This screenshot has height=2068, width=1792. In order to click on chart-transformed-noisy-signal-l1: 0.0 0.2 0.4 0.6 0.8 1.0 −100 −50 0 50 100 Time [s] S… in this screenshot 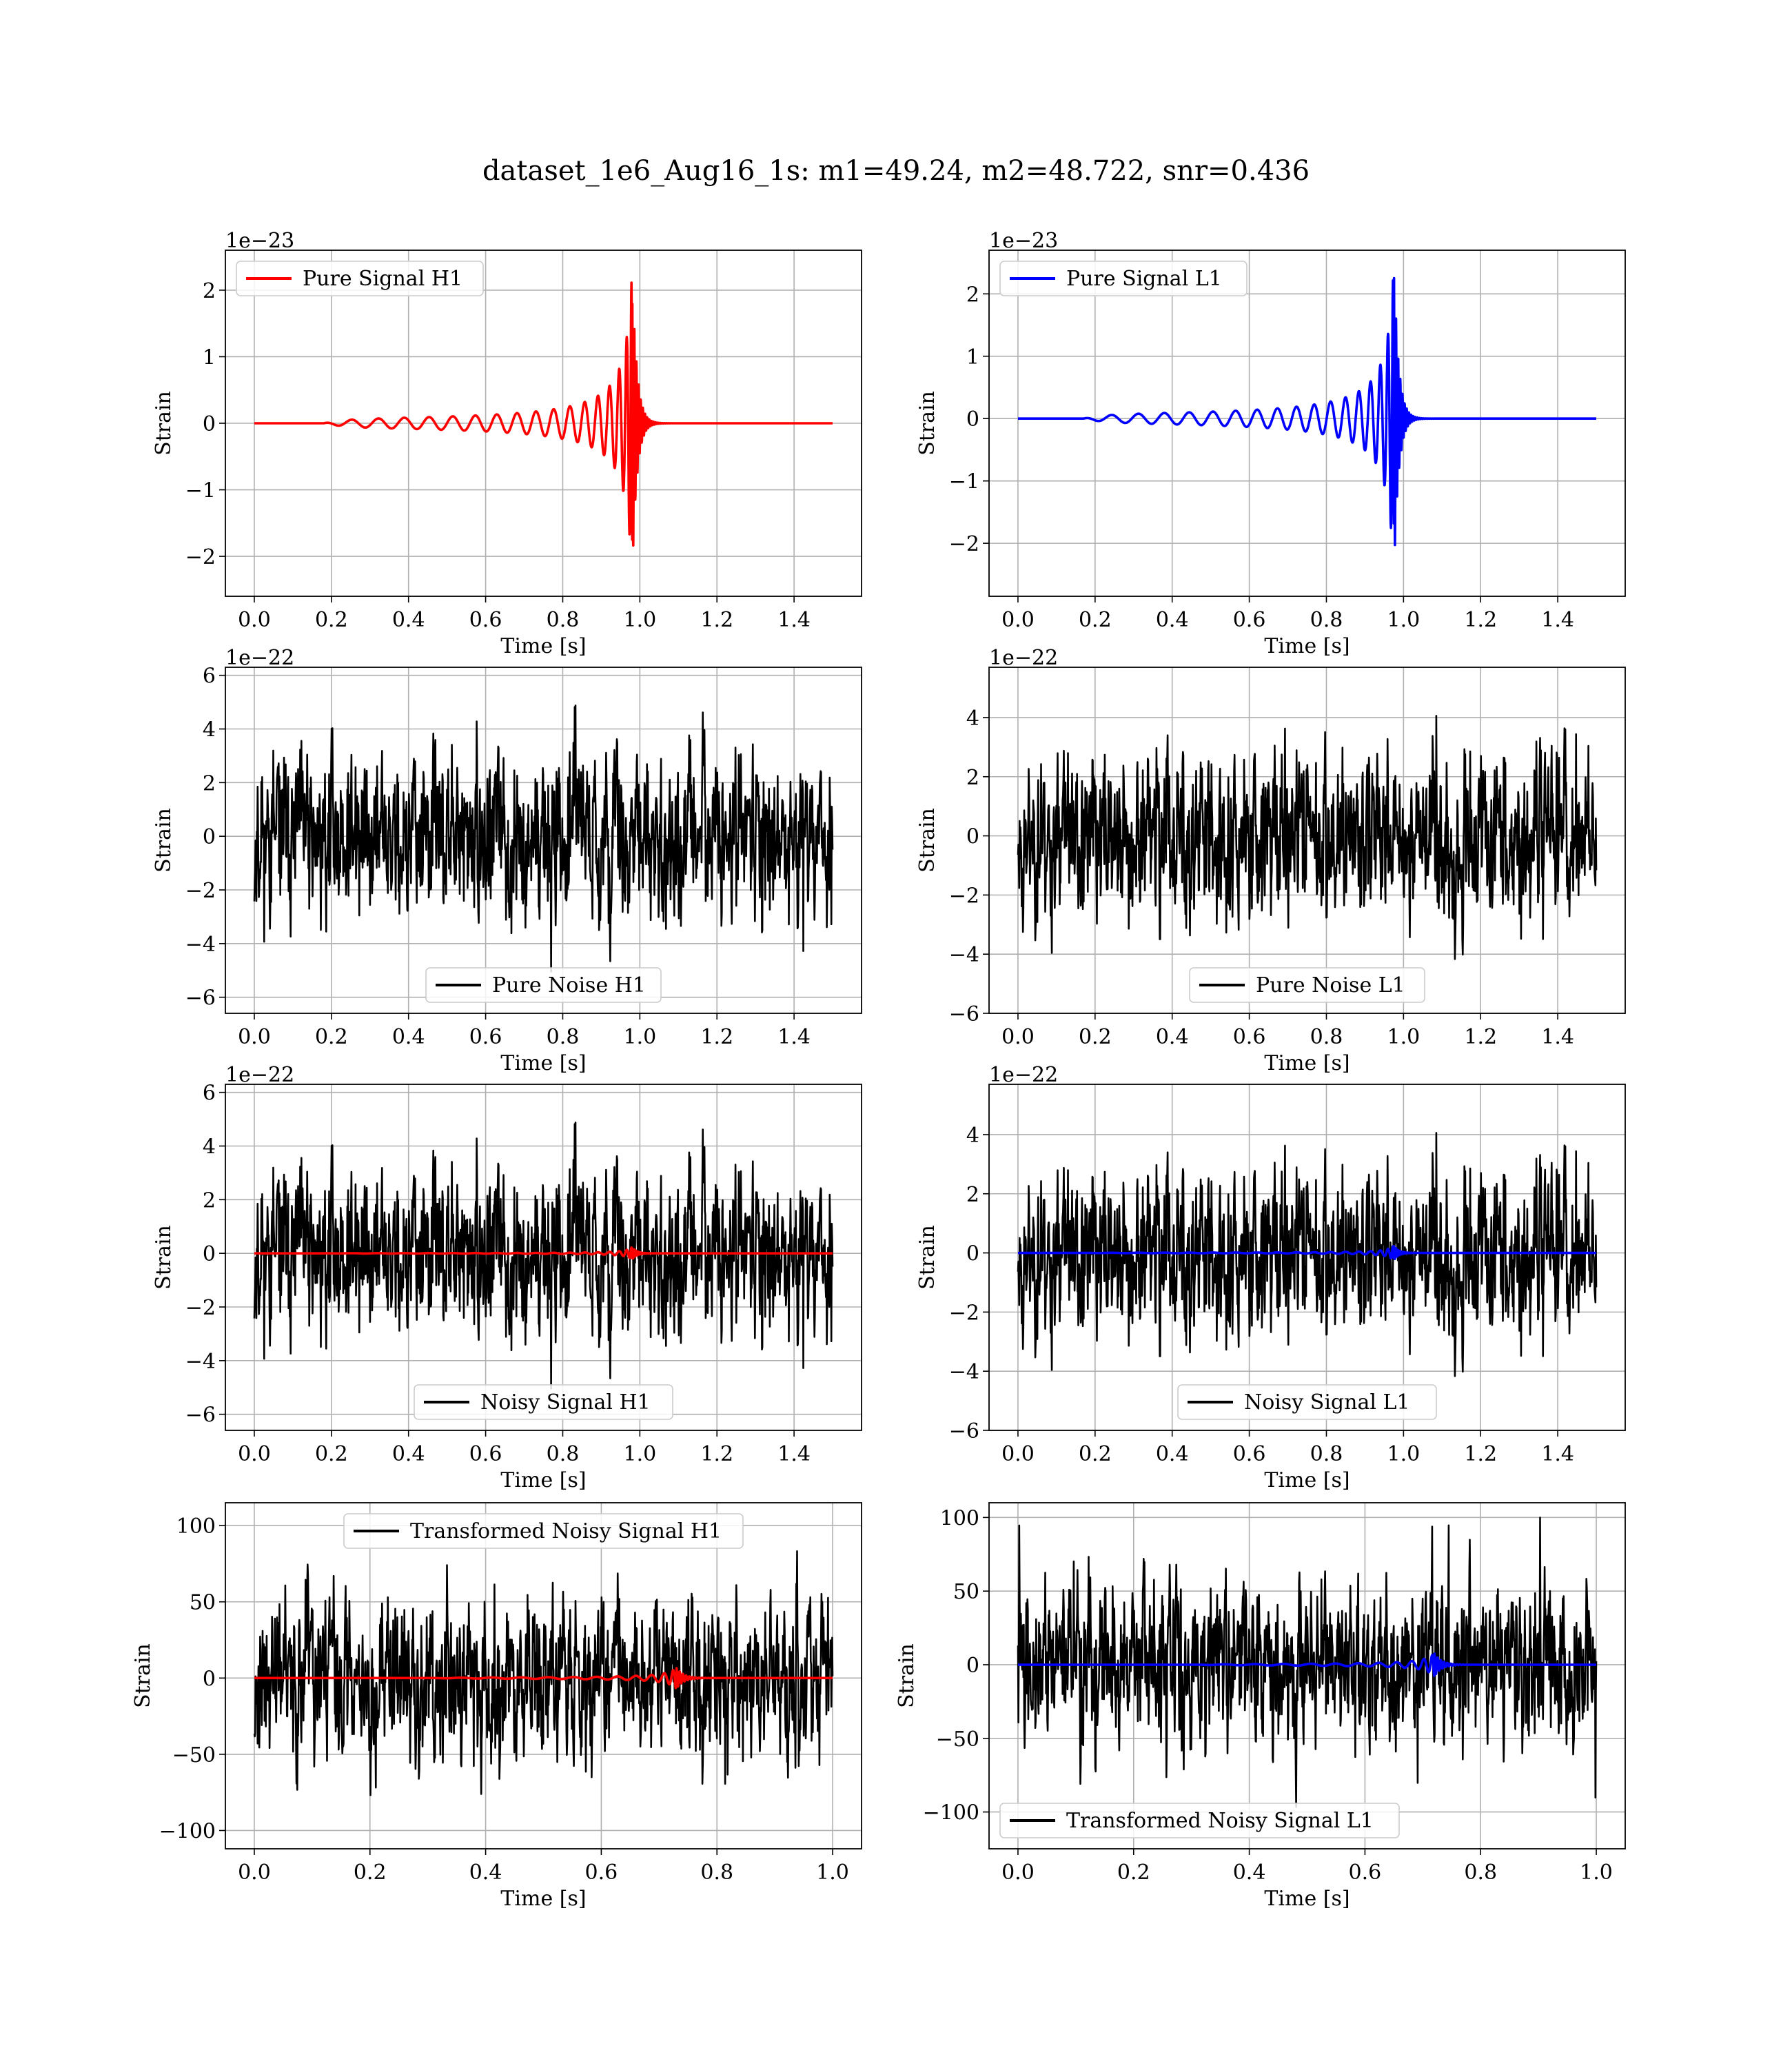, I will do `click(1260, 1706)`.